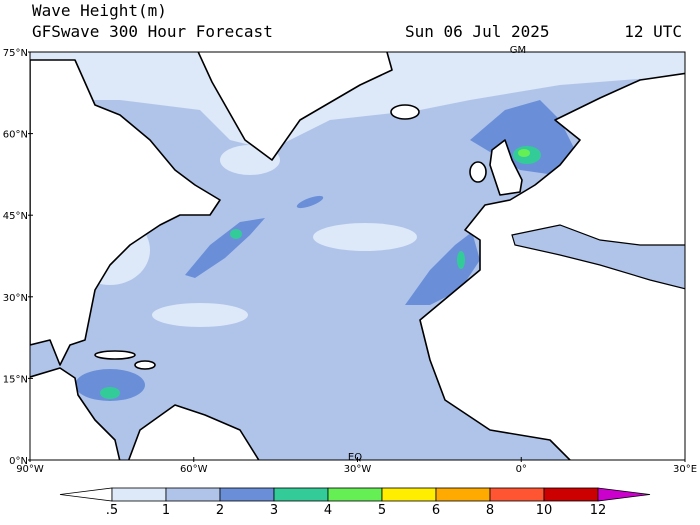 This screenshot has height=525, width=700. I want to click on lon-label: 90°W, so click(30, 469).